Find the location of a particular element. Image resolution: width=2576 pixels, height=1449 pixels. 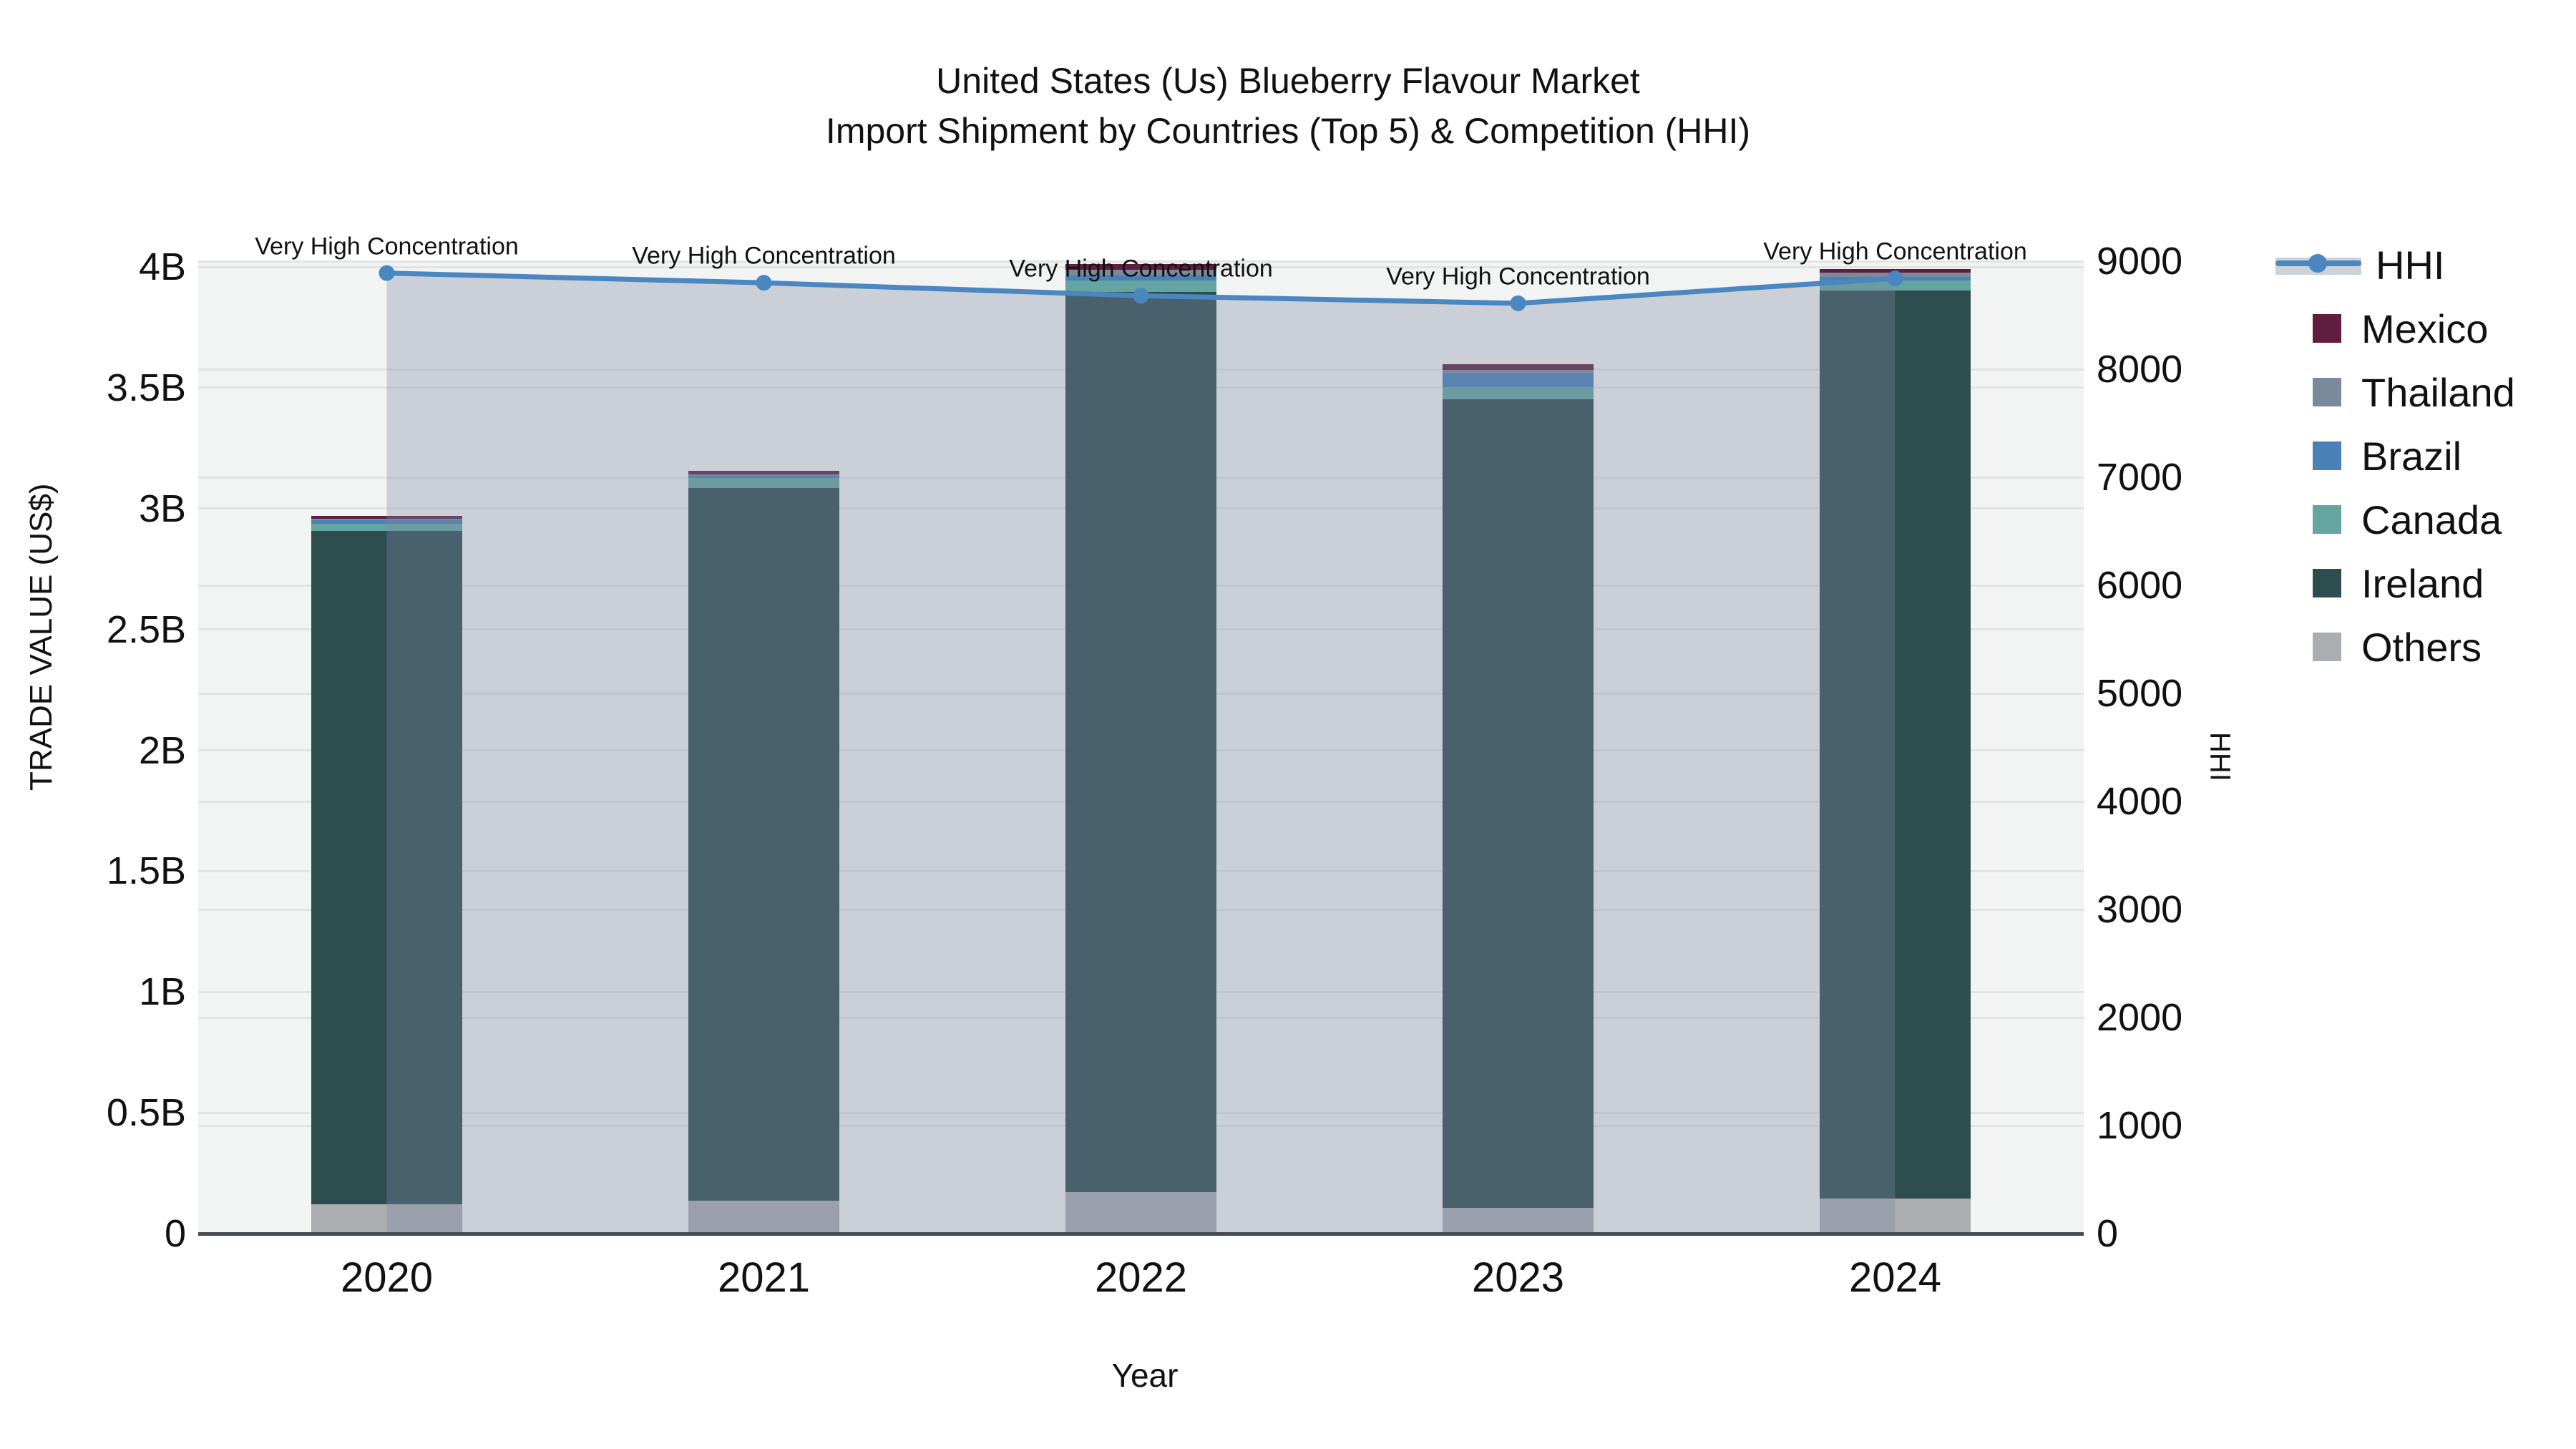

legend-item-hhi: HHI is located at coordinates (2359, 265).